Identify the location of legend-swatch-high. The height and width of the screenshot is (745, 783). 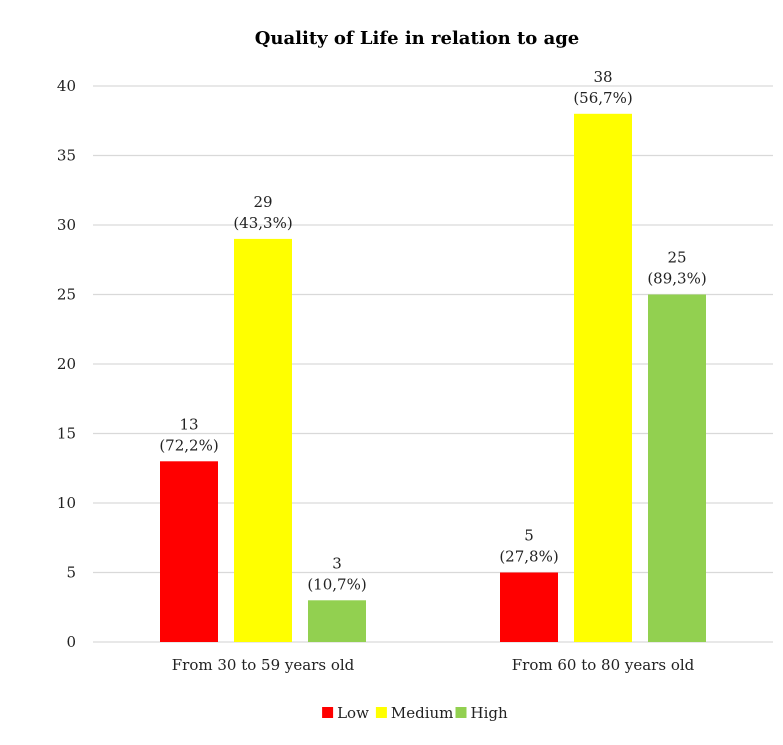
(461, 712).